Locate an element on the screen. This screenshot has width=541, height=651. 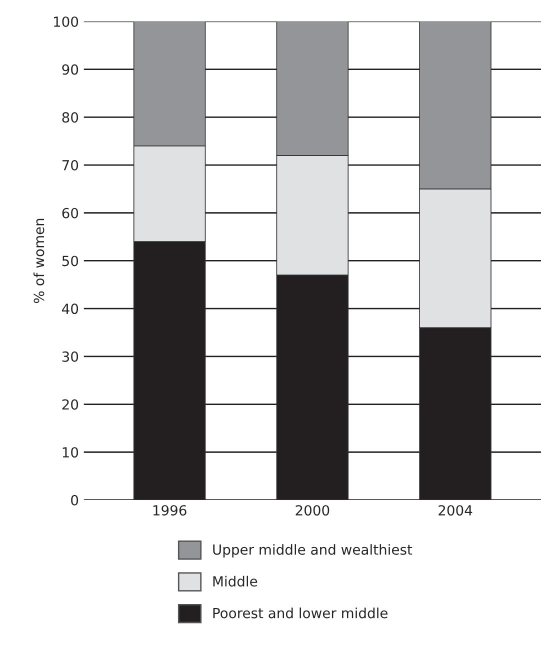
y-tick-label: 20 is located at coordinates (70, 404).